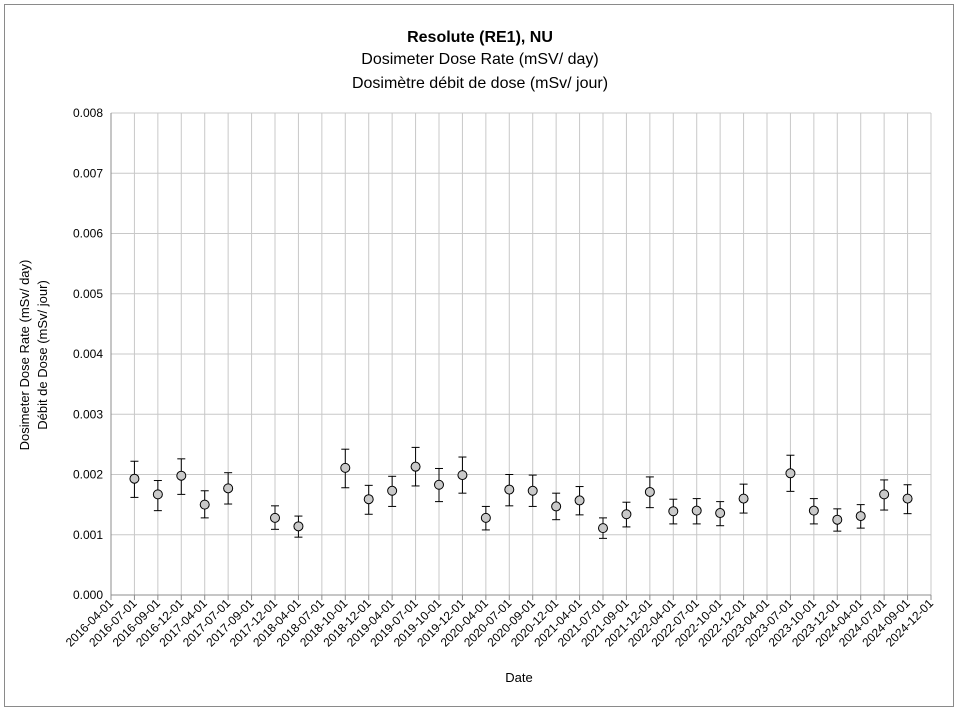 Image resolution: width=960 pixels, height=720 pixels. I want to click on y-tick-label: 0.004, so click(88, 354).